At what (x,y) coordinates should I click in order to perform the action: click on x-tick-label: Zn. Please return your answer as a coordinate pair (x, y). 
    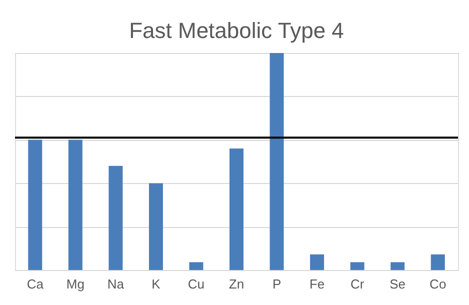
    Looking at the image, I should click on (236, 284).